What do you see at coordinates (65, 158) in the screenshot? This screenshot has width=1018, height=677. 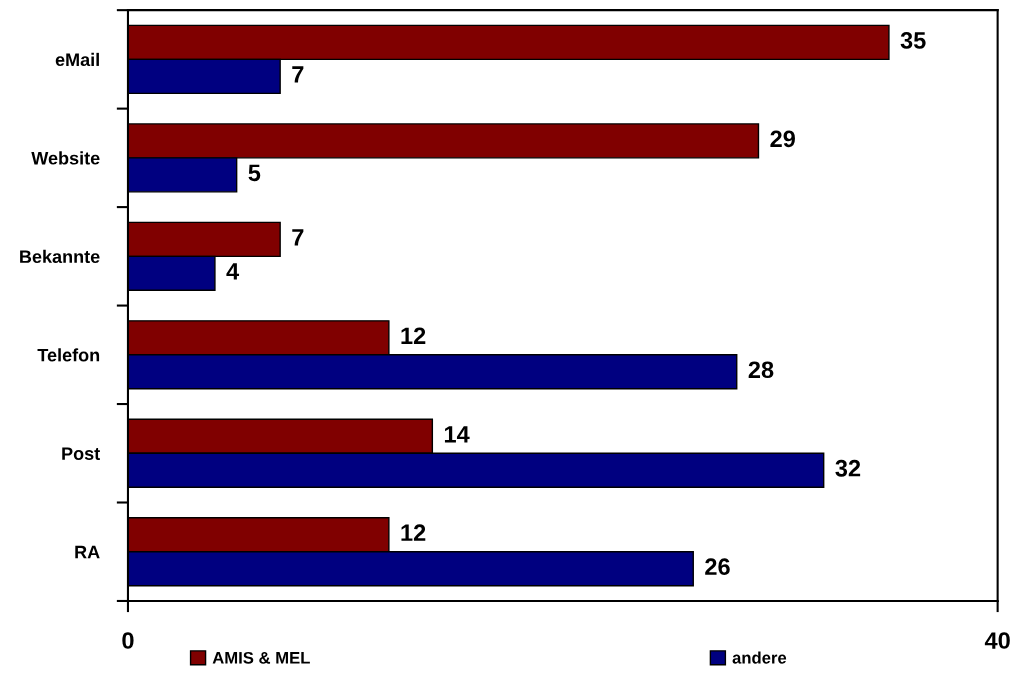 I see `y-tick-label: Website` at bounding box center [65, 158].